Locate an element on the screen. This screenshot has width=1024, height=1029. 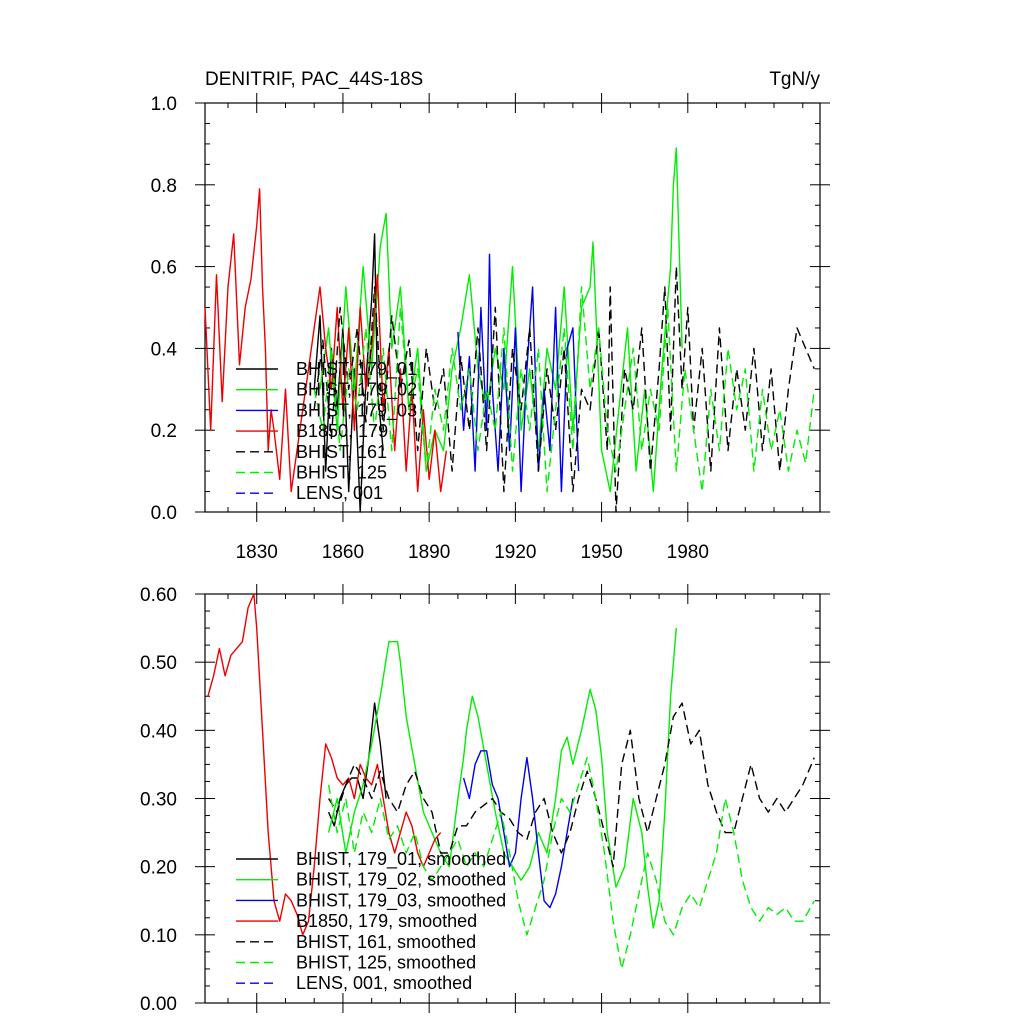
x-tick-label: 1920 is located at coordinates (515, 552).